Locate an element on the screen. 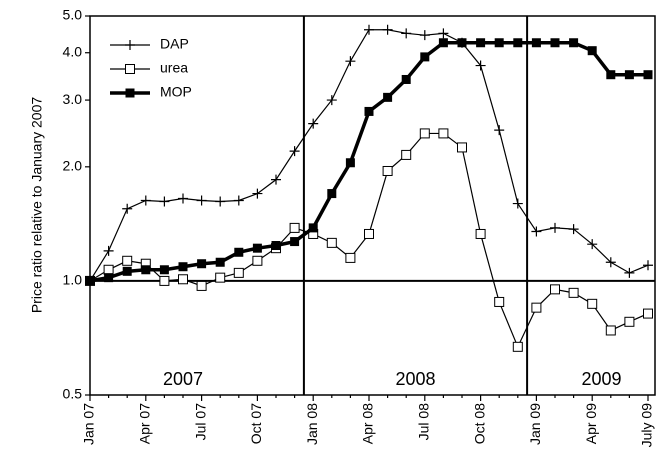  legend-label: DAP is located at coordinates (174, 44).